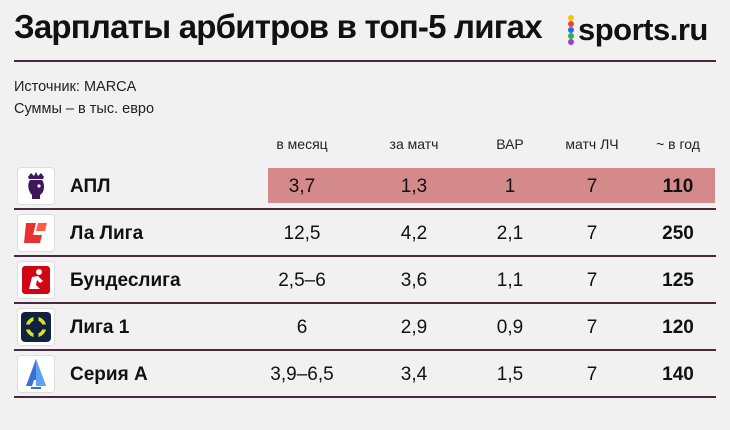 This screenshot has width=730, height=430. Describe the element at coordinates (510, 327) in the screenshot. I see `cell-var: 0,9` at that location.